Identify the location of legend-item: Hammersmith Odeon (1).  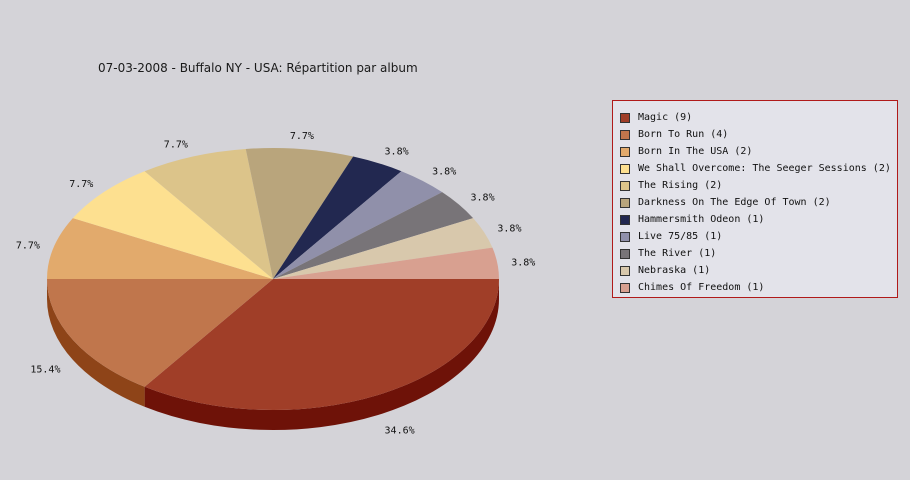
(755, 219).